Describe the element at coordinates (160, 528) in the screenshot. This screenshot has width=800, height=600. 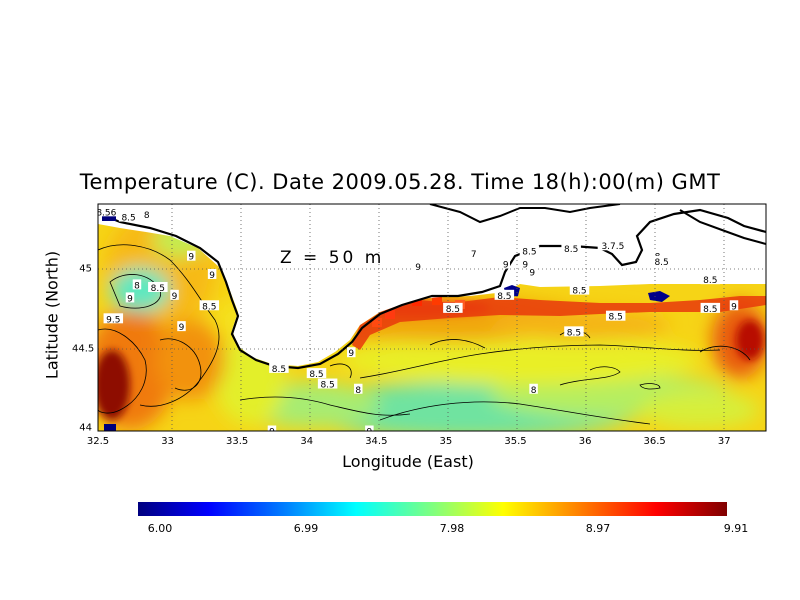
I see `colorbar-tick-label: 6.00` at that location.